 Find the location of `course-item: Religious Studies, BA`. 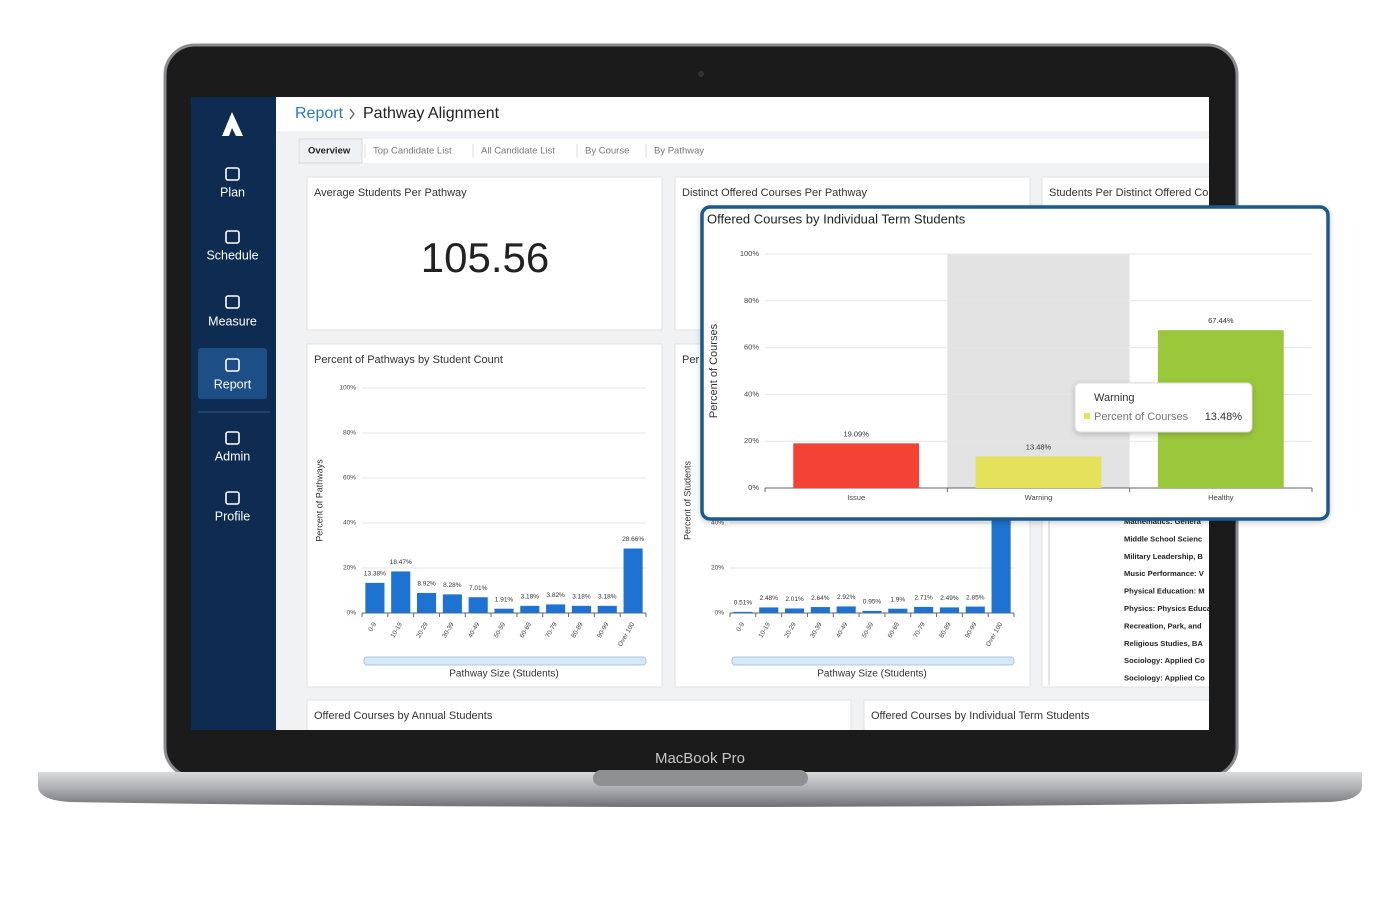

course-item: Religious Studies, BA is located at coordinates (1163, 643).